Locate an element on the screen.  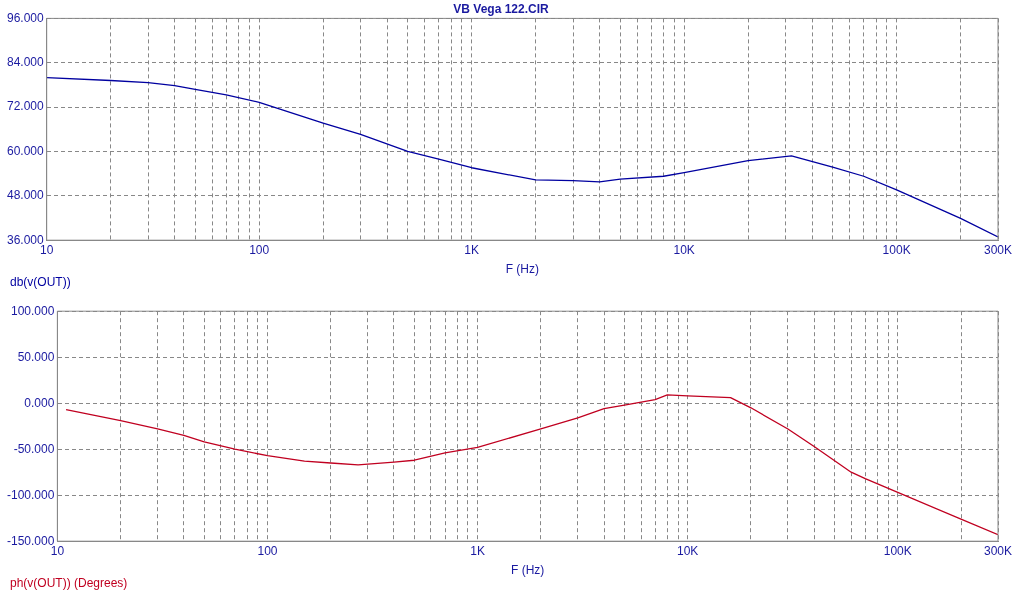
text: db(v(OUT)) is located at coordinates (40, 282).